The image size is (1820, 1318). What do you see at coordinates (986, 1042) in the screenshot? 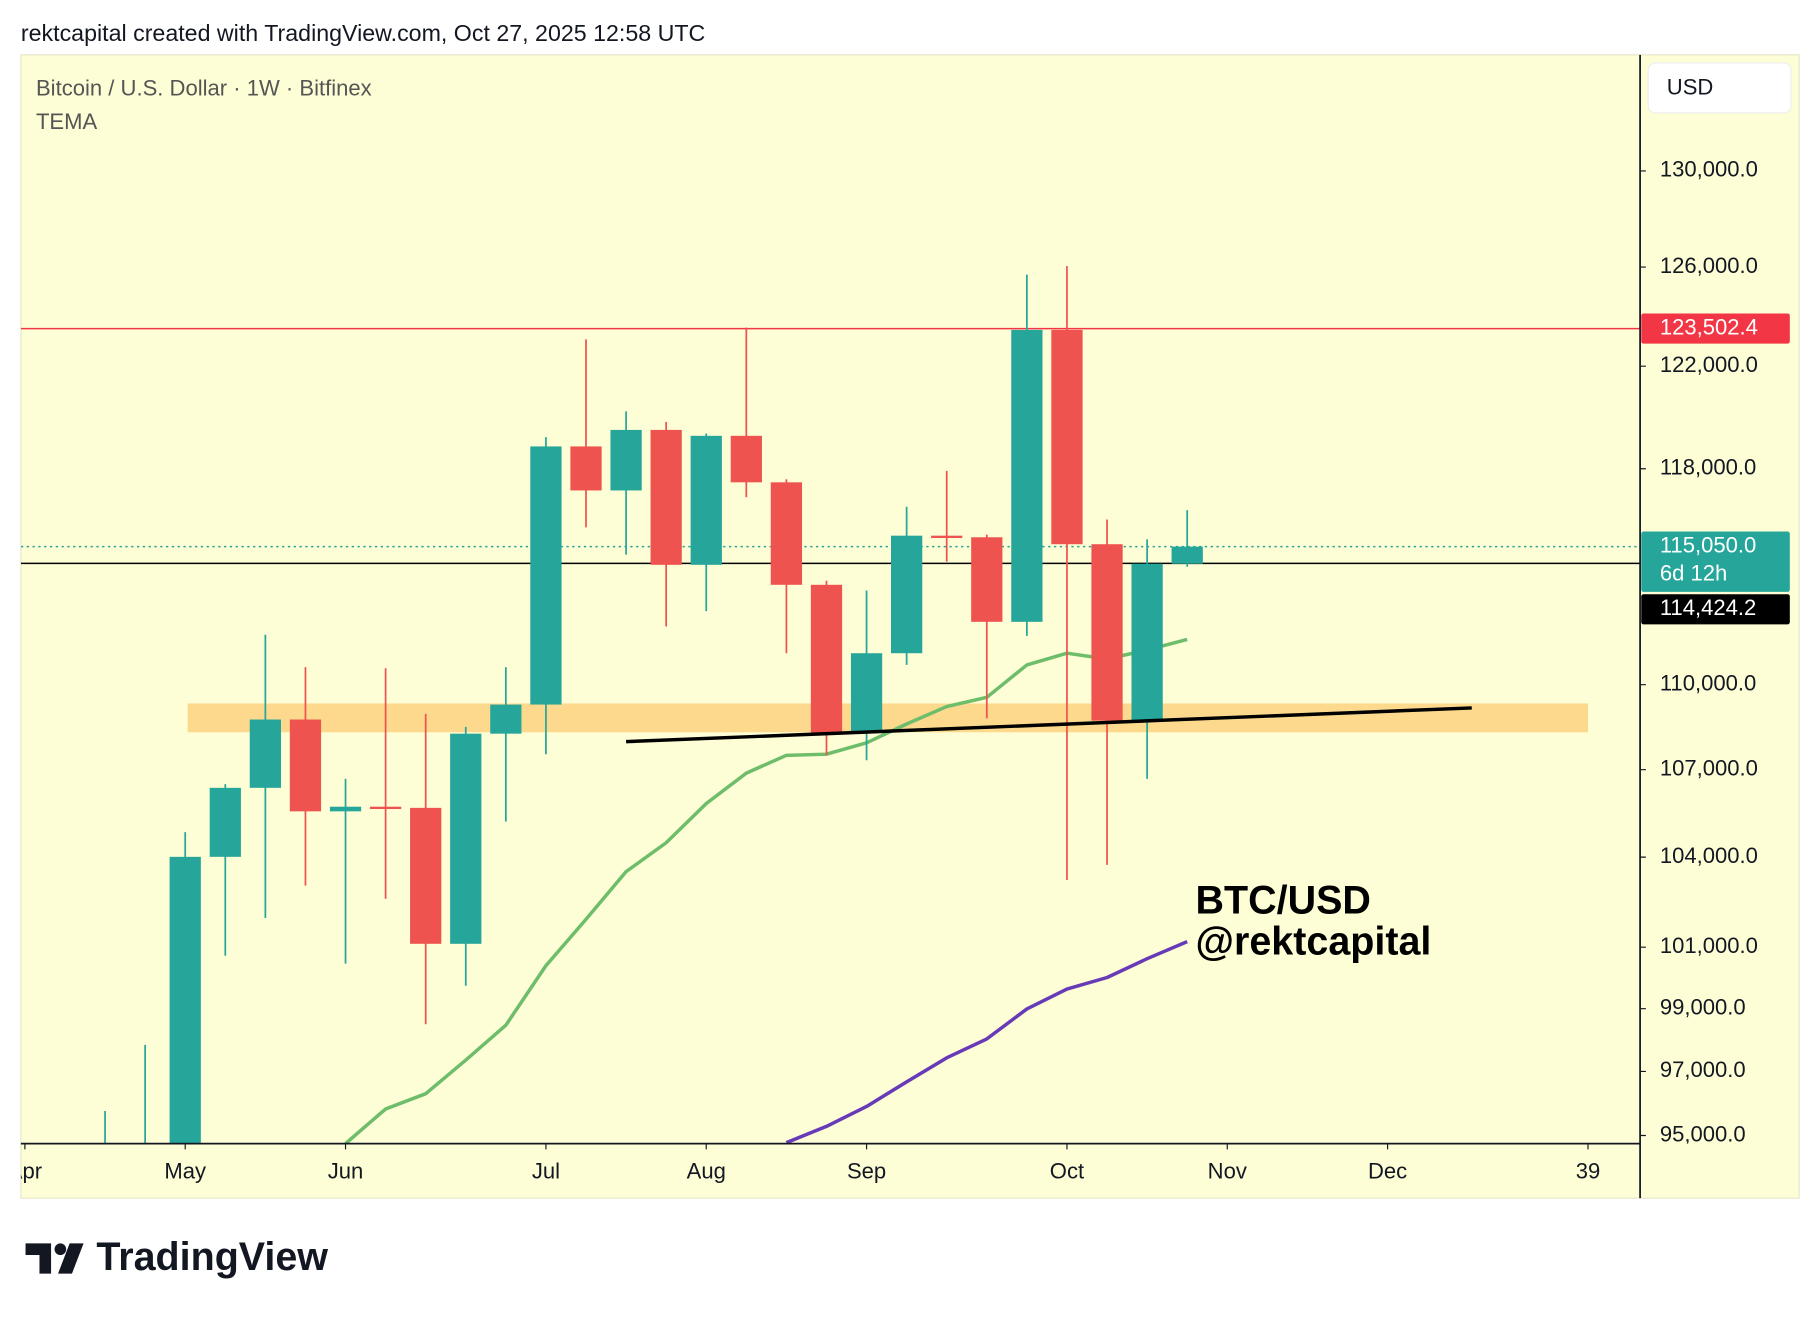
I see `indicator-line` at bounding box center [986, 1042].